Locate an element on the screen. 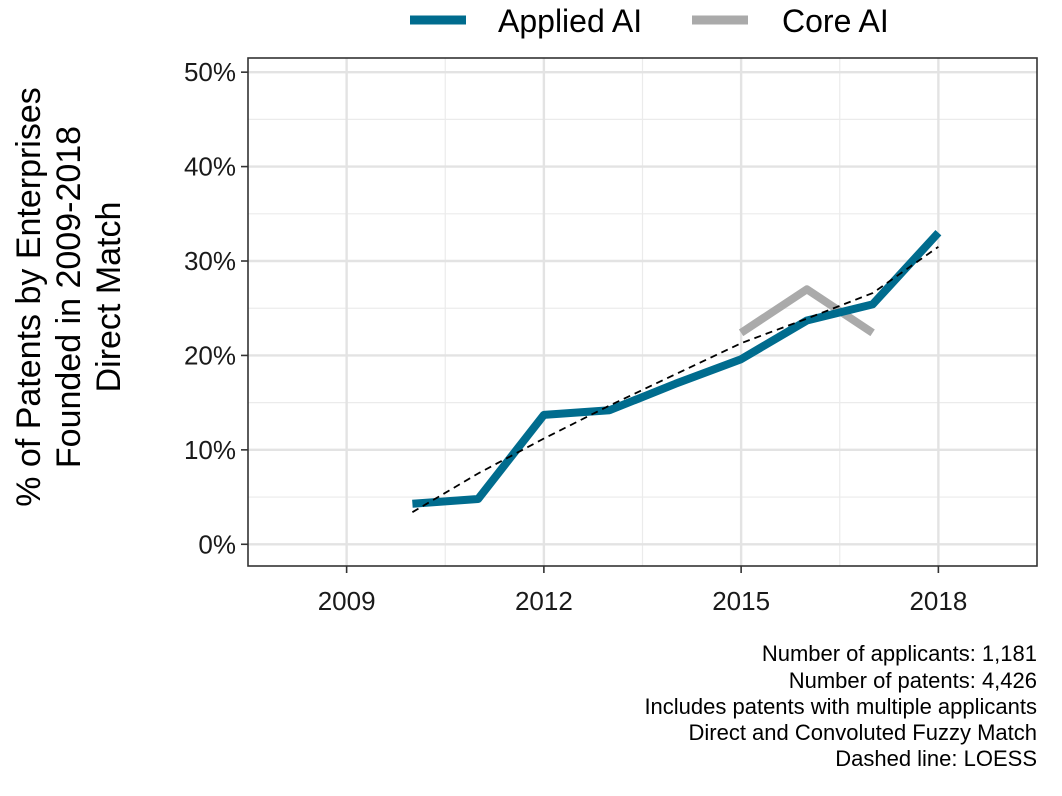 The height and width of the screenshot is (796, 1062). y-axis-label-line-1: % of Patents by Enterprises is located at coordinates (29, 297).